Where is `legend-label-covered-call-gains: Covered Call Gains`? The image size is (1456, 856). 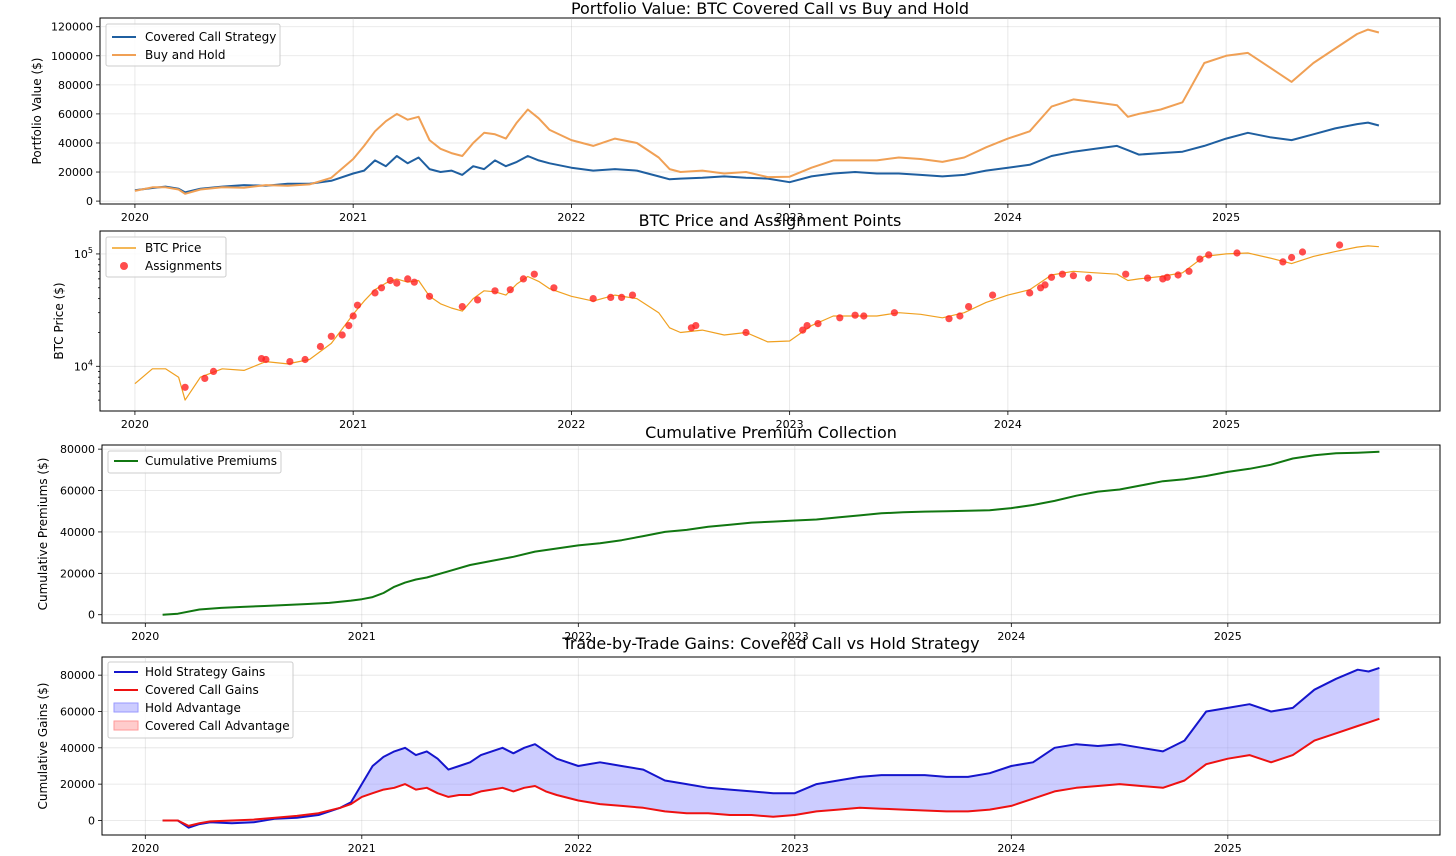 legend-label-covered-call-gains: Covered Call Gains is located at coordinates (202, 690).